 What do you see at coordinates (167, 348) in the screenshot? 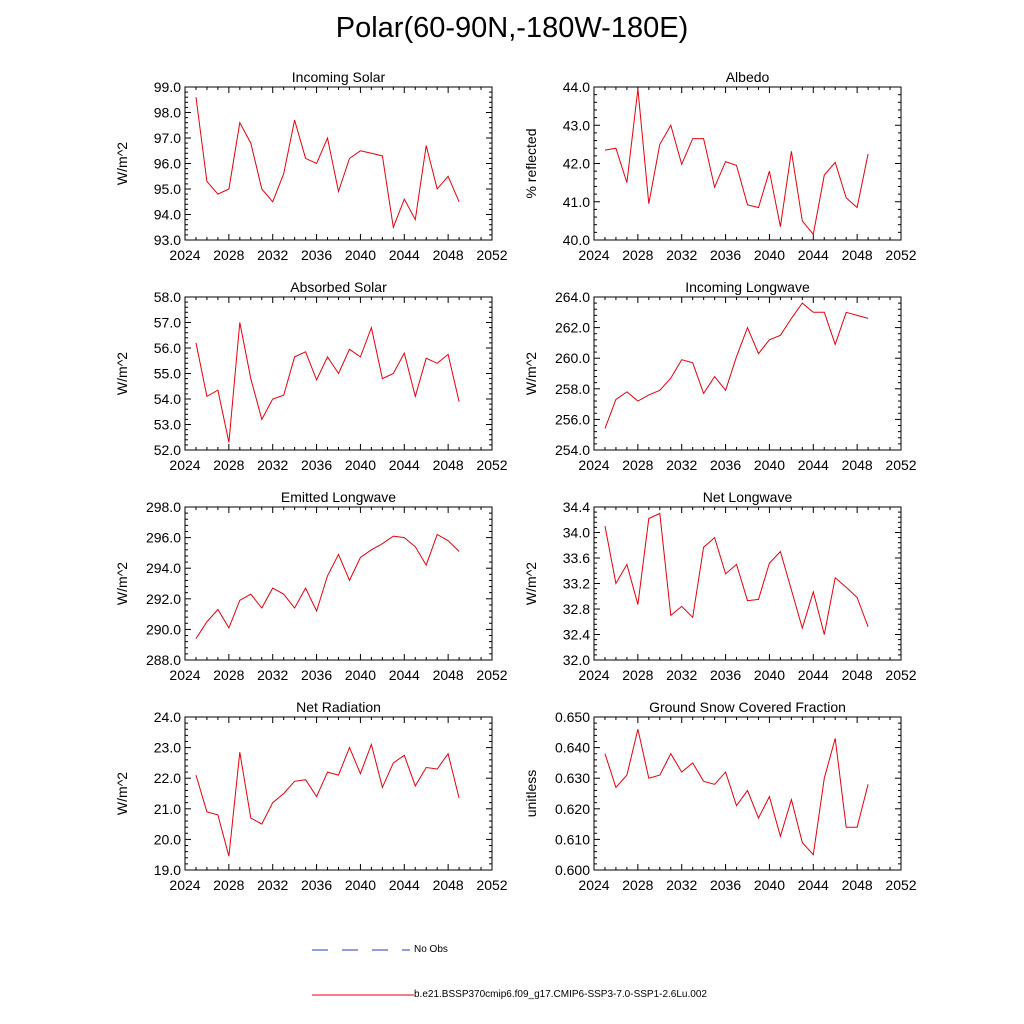
I see `y-tick-label: 56.0` at bounding box center [167, 348].